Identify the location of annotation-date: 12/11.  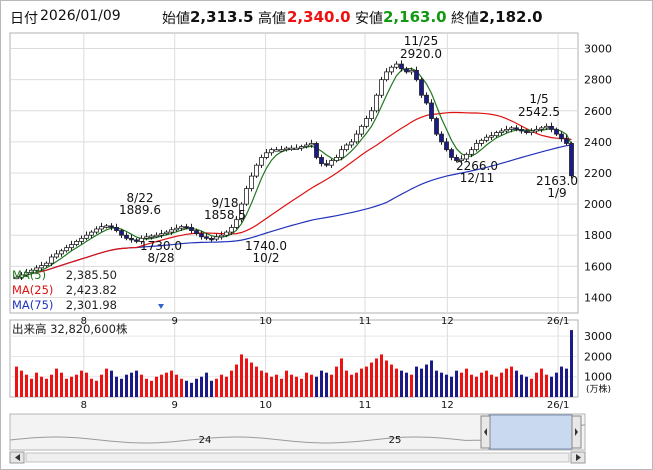
(477, 178).